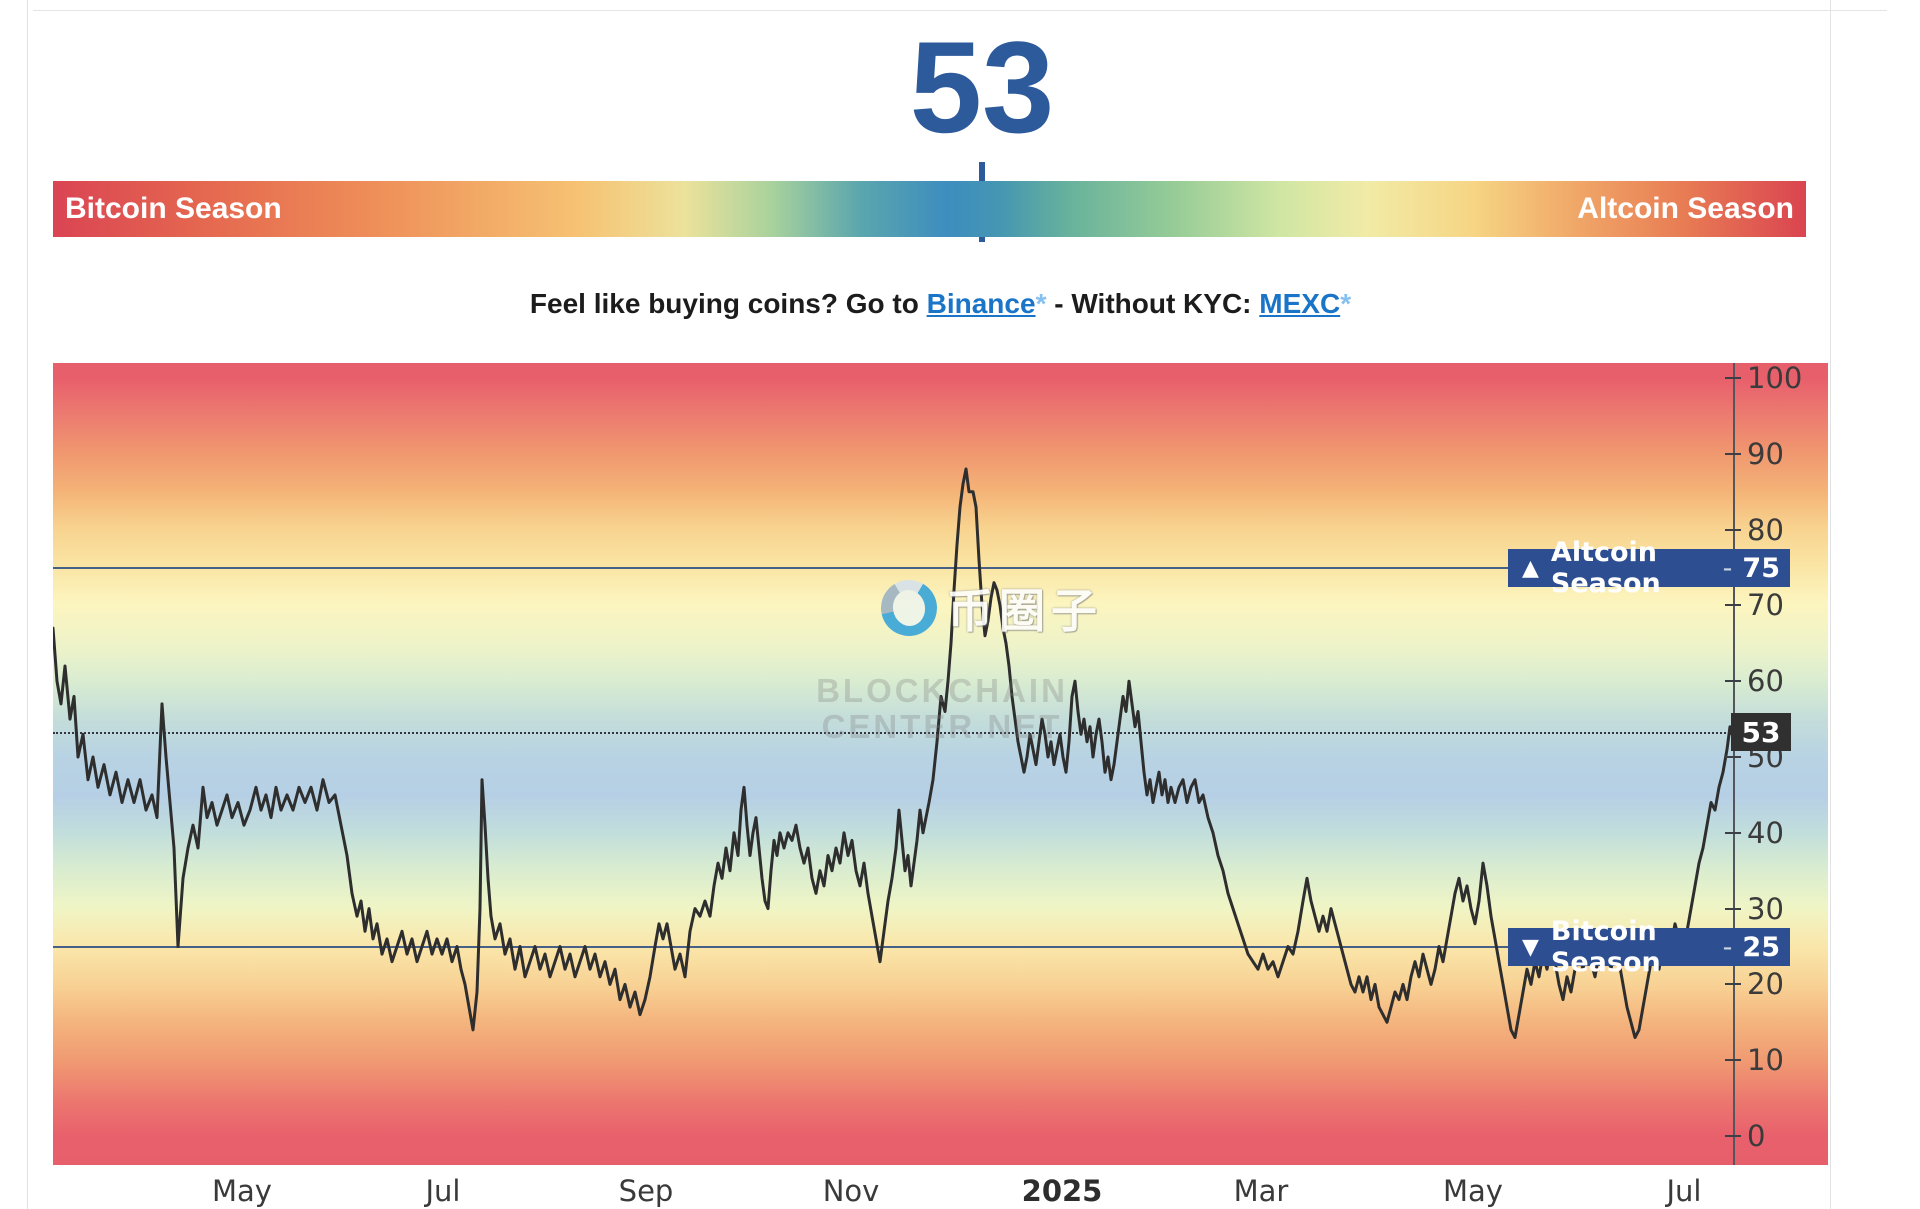  Describe the element at coordinates (1530, 568) in the screenshot. I see `triangle-up-icon: ▲` at that location.